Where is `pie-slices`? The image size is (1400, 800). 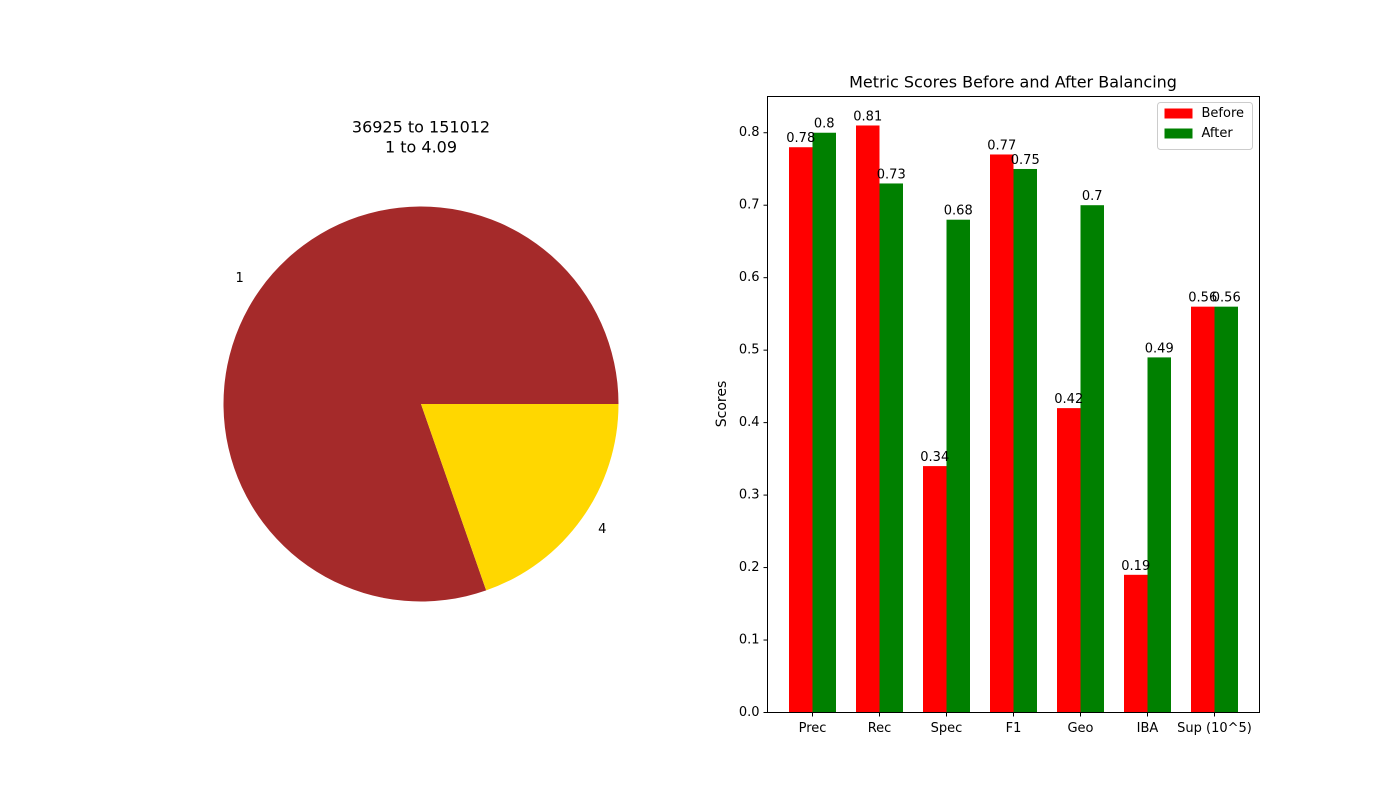 pie-slices is located at coordinates (421, 404).